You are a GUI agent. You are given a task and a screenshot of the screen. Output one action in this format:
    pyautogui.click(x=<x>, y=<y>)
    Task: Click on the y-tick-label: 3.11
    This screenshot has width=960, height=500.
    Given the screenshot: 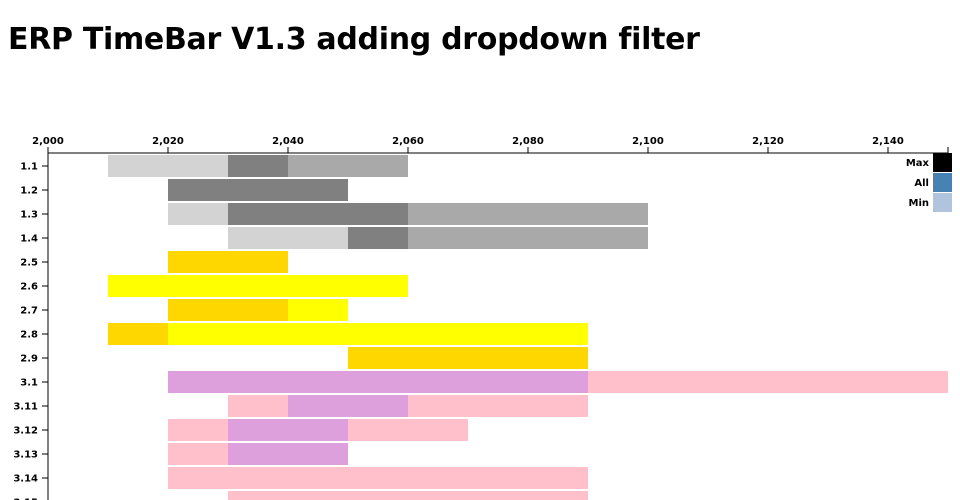 What is the action you would take?
    pyautogui.click(x=25, y=407)
    